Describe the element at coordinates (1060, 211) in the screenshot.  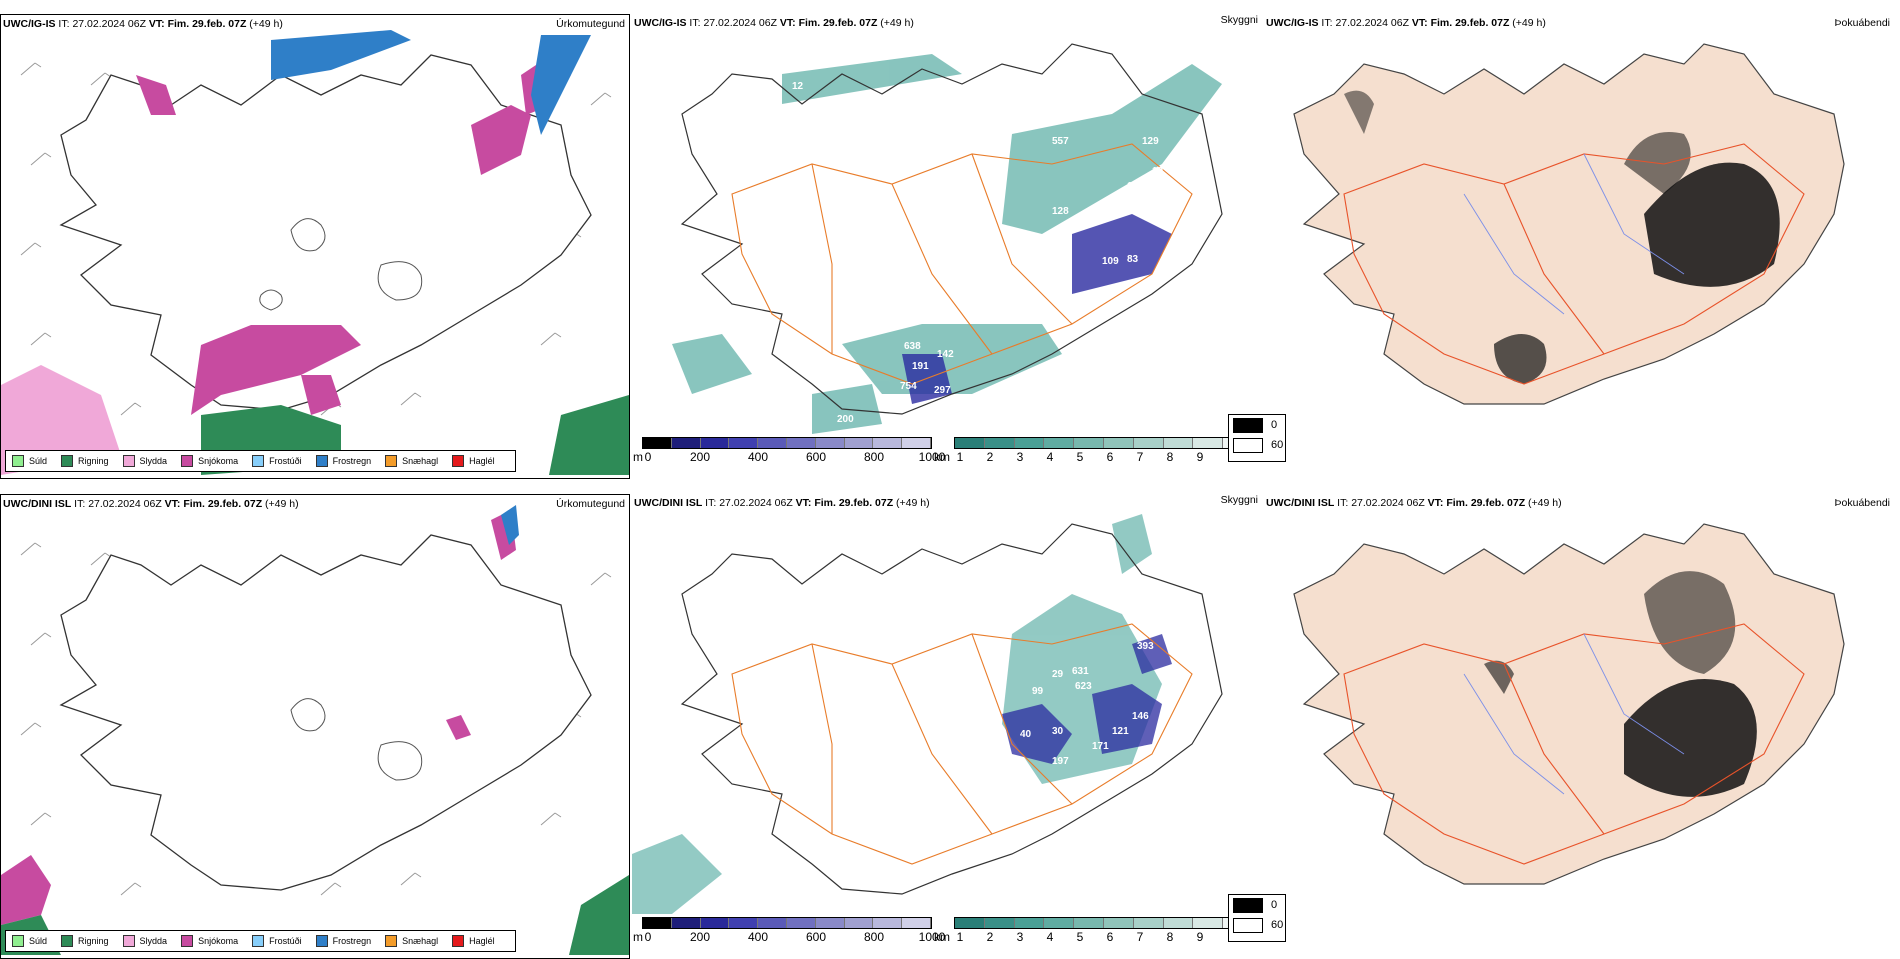
I see `cloud-label: 128` at that location.